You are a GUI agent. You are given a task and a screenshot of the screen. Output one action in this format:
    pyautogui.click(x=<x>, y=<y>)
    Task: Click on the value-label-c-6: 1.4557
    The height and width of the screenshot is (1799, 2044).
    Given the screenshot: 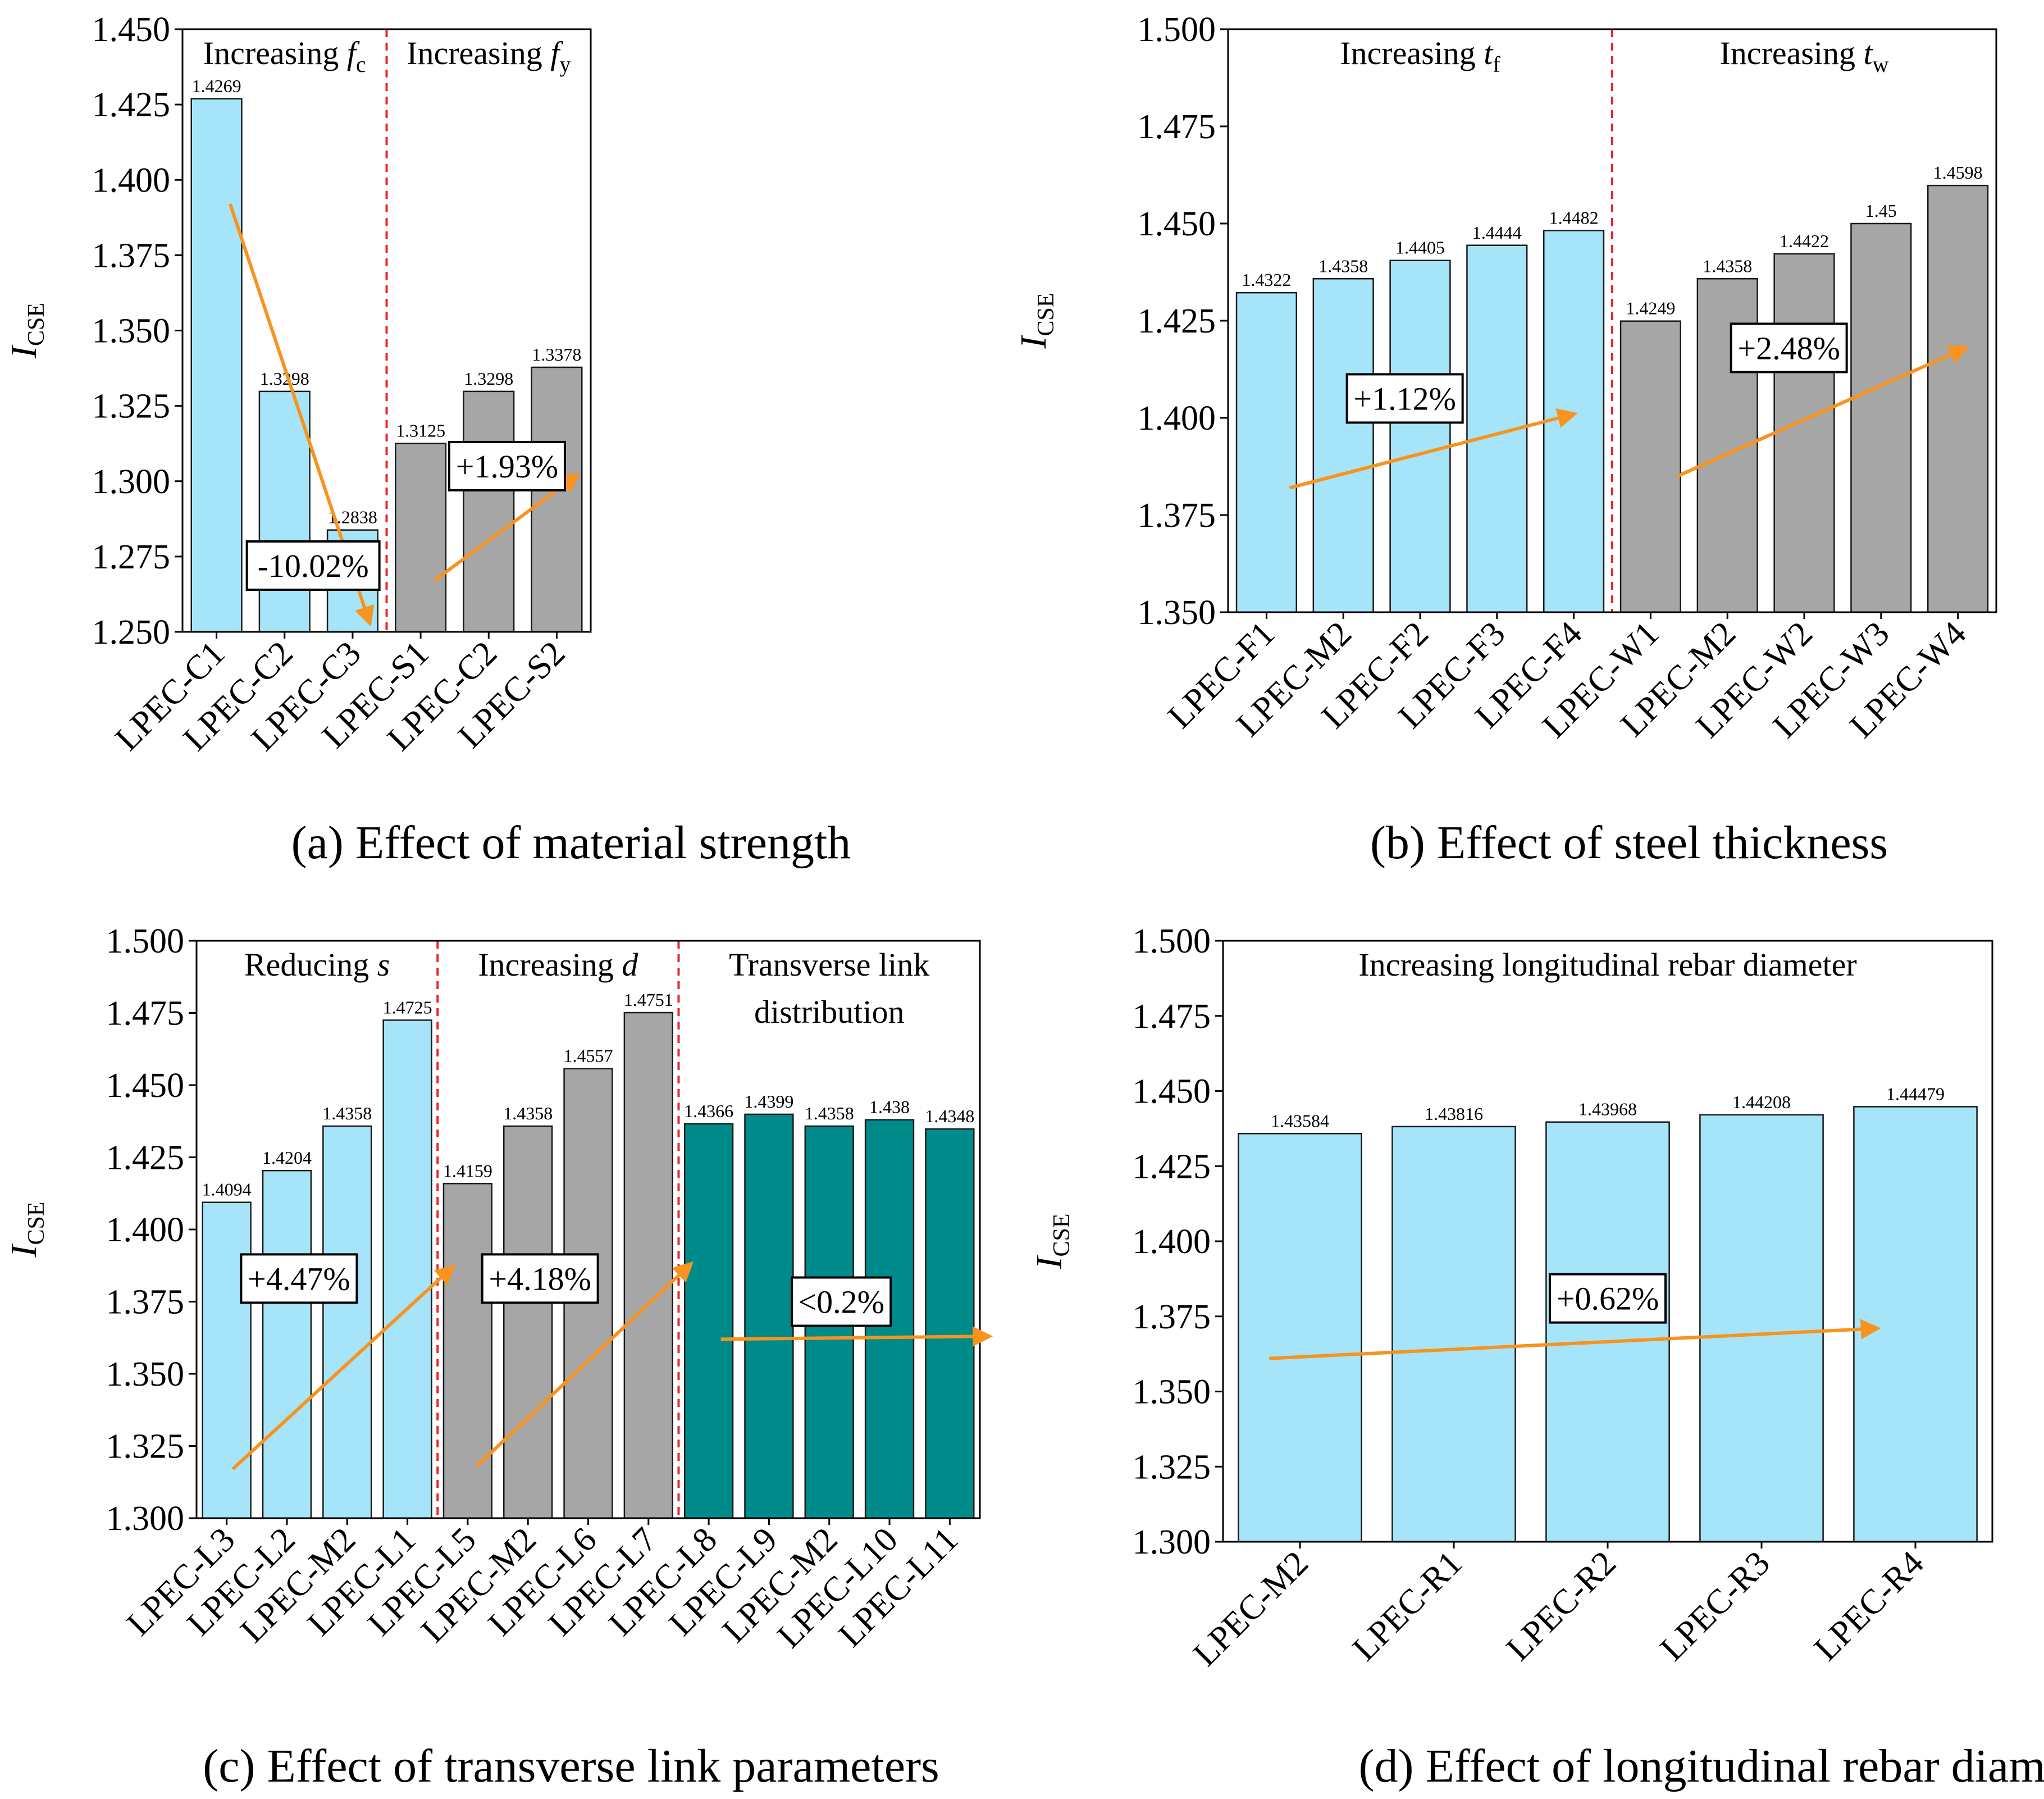 What is the action you would take?
    pyautogui.click(x=588, y=1056)
    